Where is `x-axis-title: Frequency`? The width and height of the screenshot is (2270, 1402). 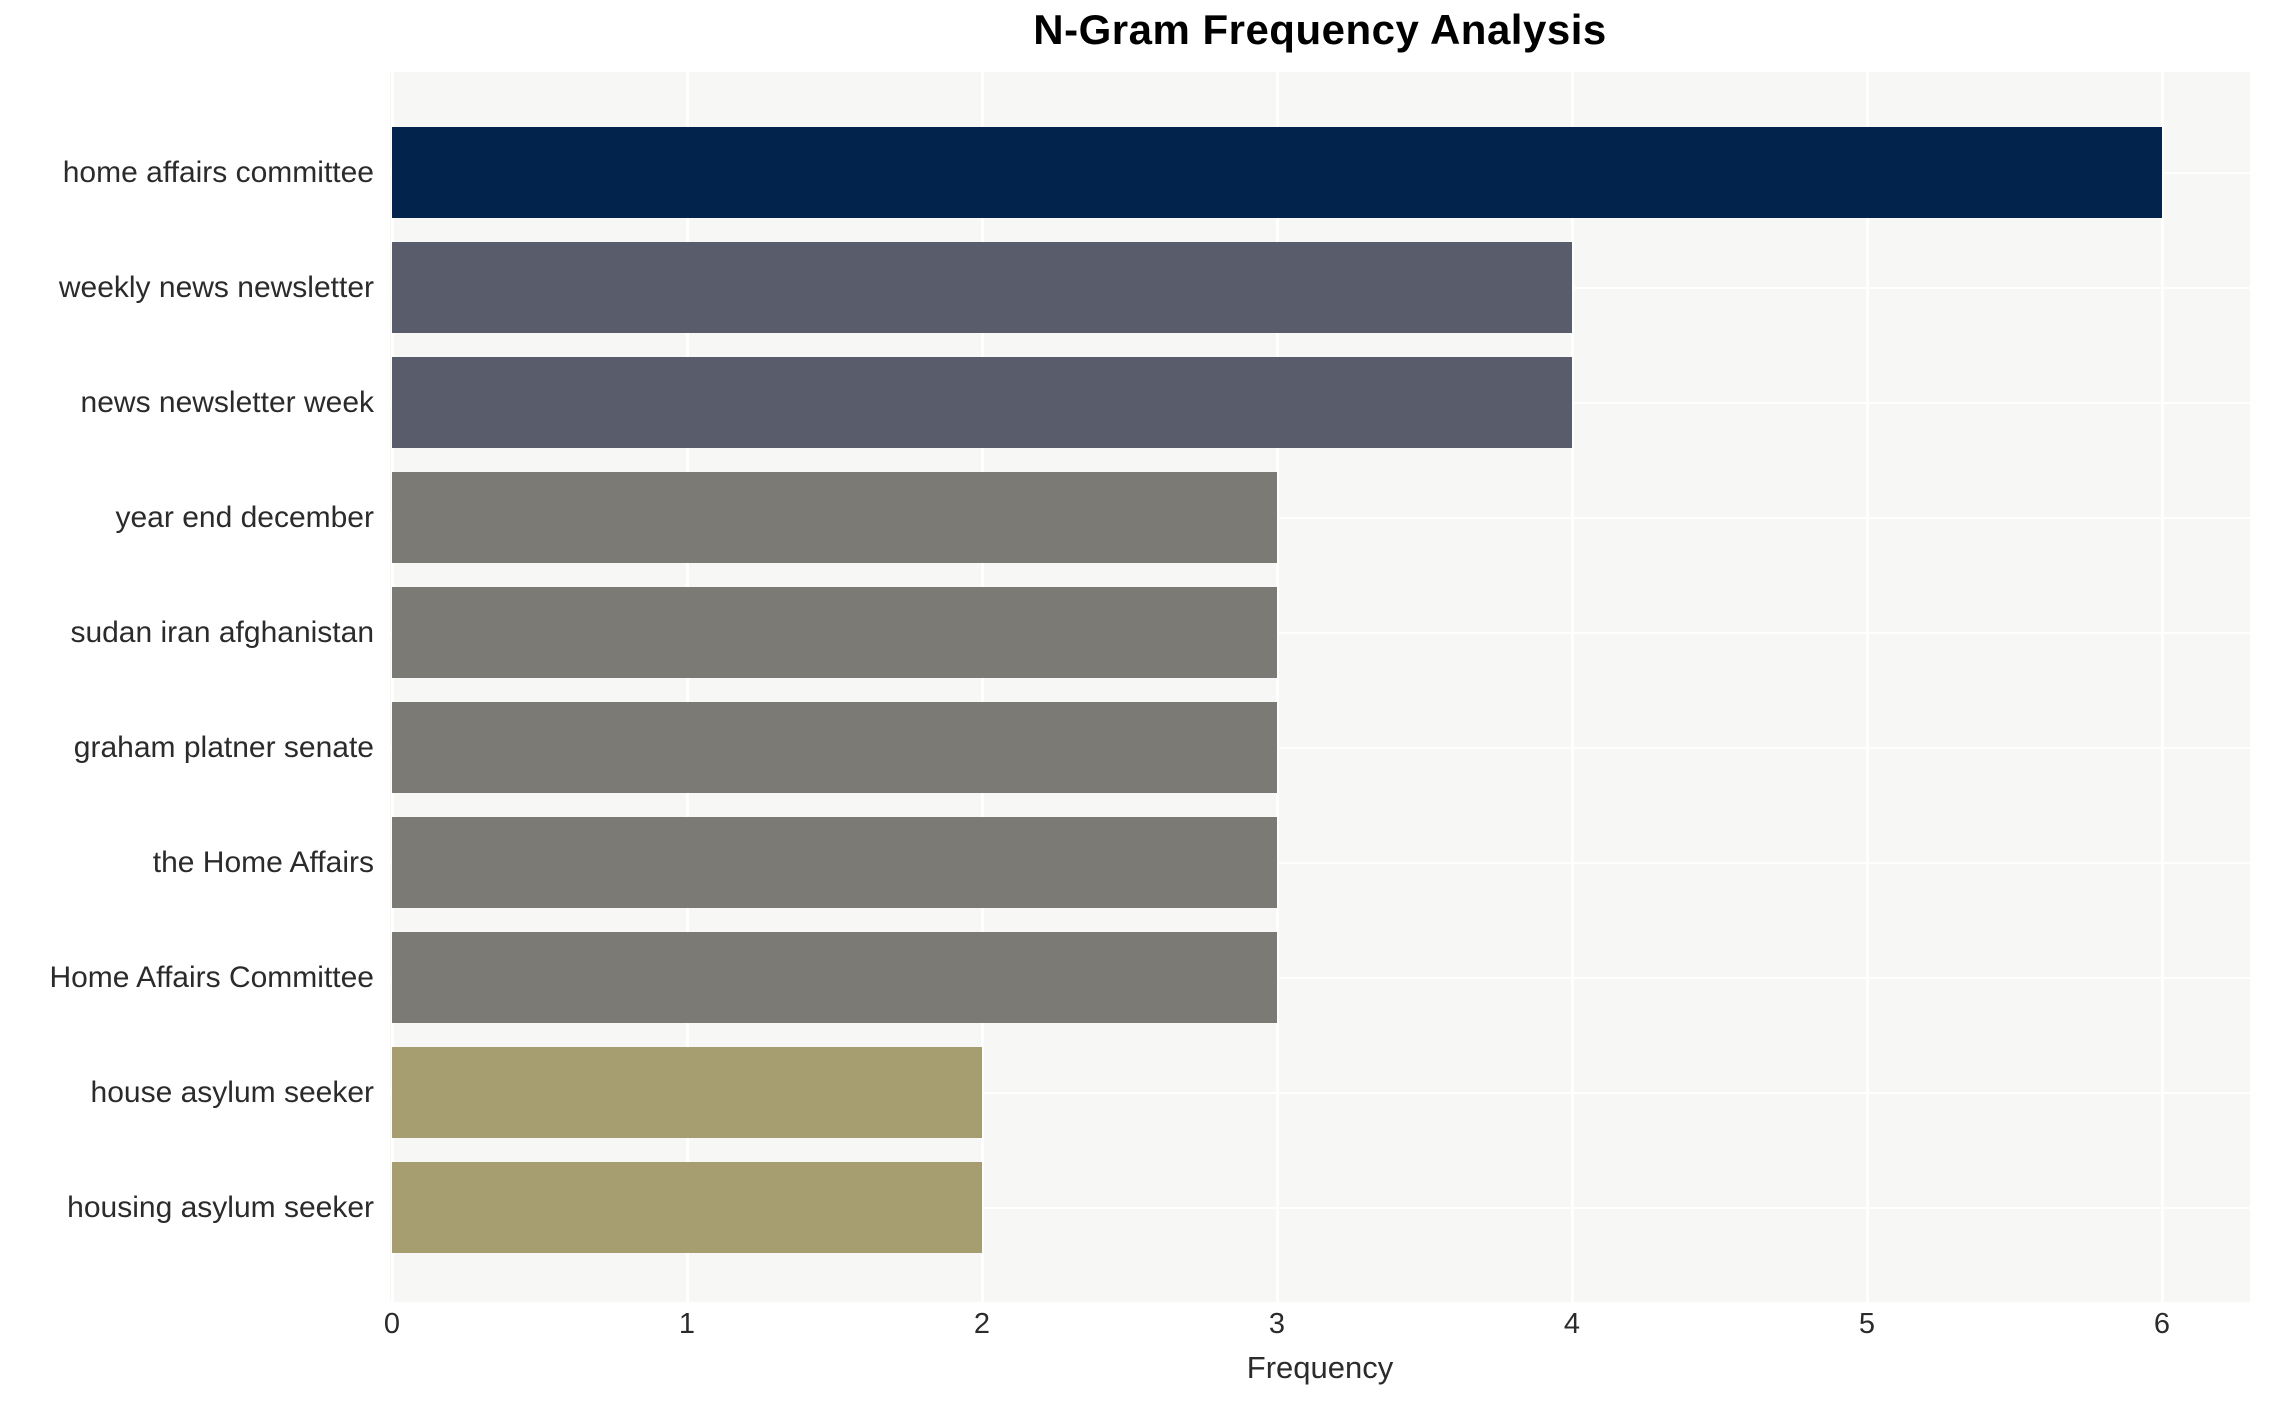 x-axis-title: Frequency is located at coordinates (1320, 1367).